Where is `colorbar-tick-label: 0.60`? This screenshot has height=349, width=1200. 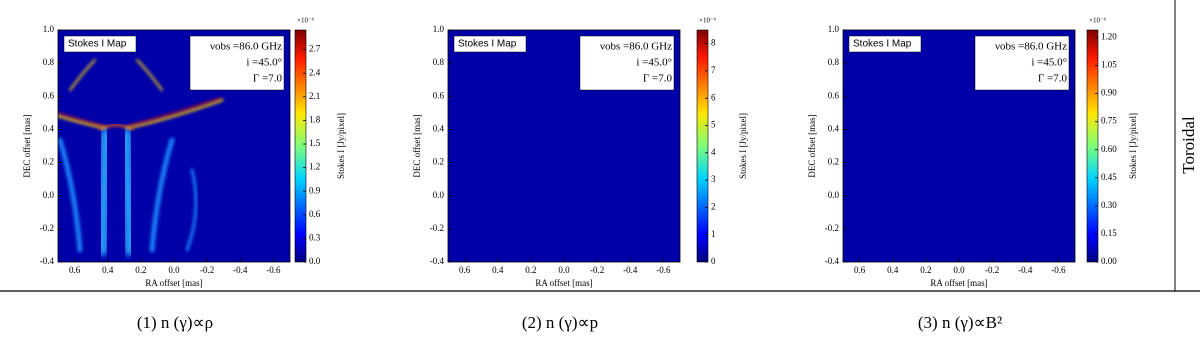 colorbar-tick-label: 0.60 is located at coordinates (1109, 149).